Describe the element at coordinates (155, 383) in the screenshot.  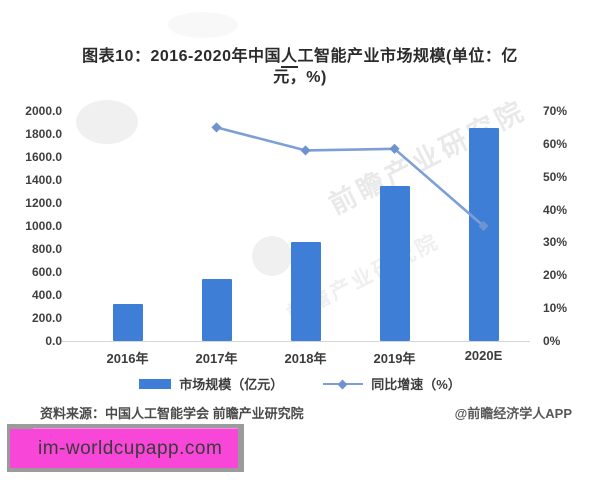
I see `bar-series-swatch-icon` at that location.